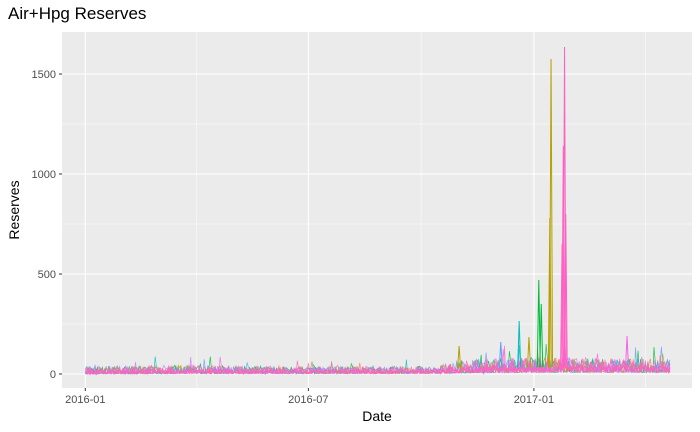 The height and width of the screenshot is (432, 700). What do you see at coordinates (14, 209) in the screenshot?
I see `y-axis-title: Reserves` at bounding box center [14, 209].